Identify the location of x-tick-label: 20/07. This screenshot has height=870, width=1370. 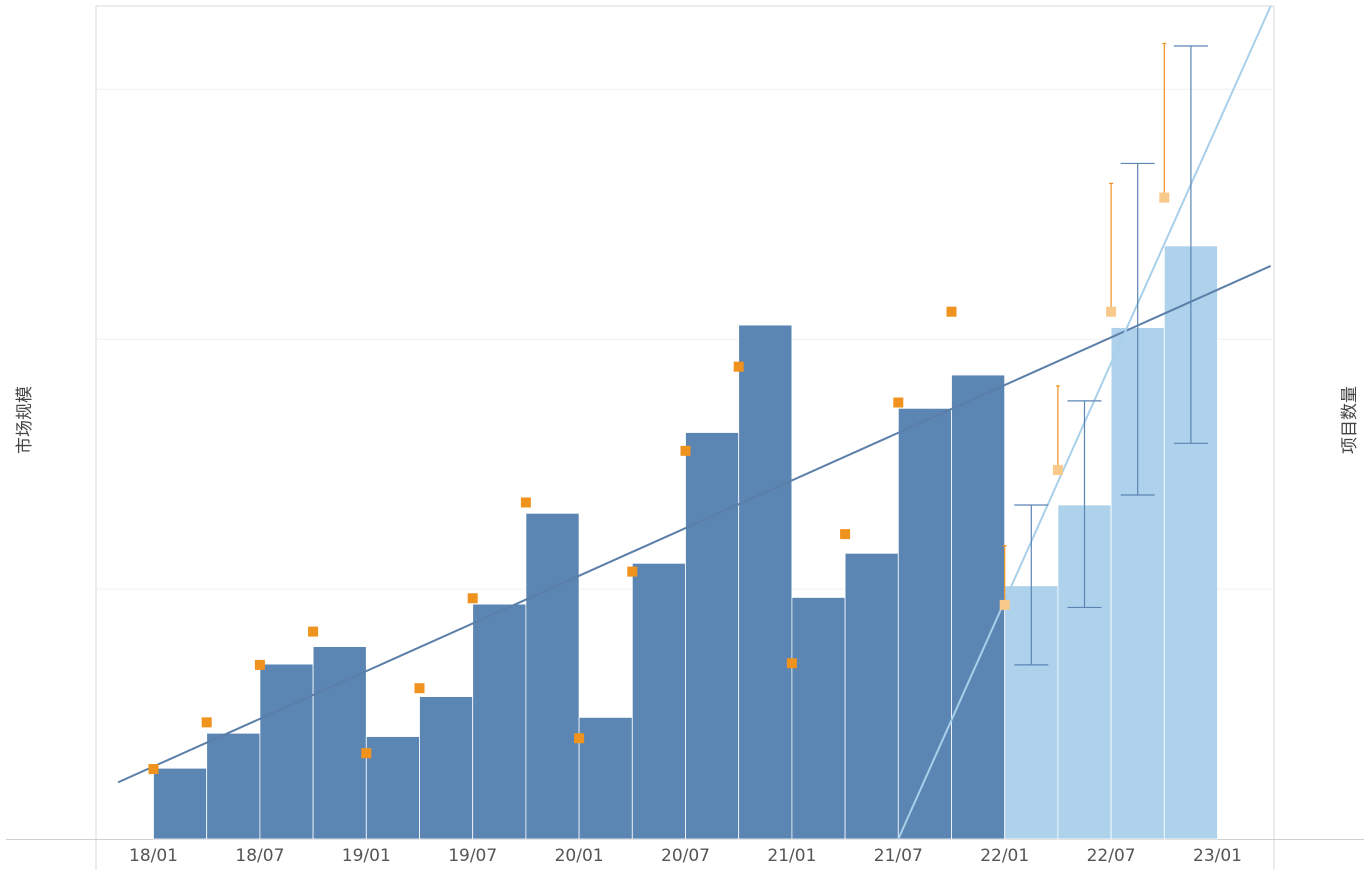
(685, 856).